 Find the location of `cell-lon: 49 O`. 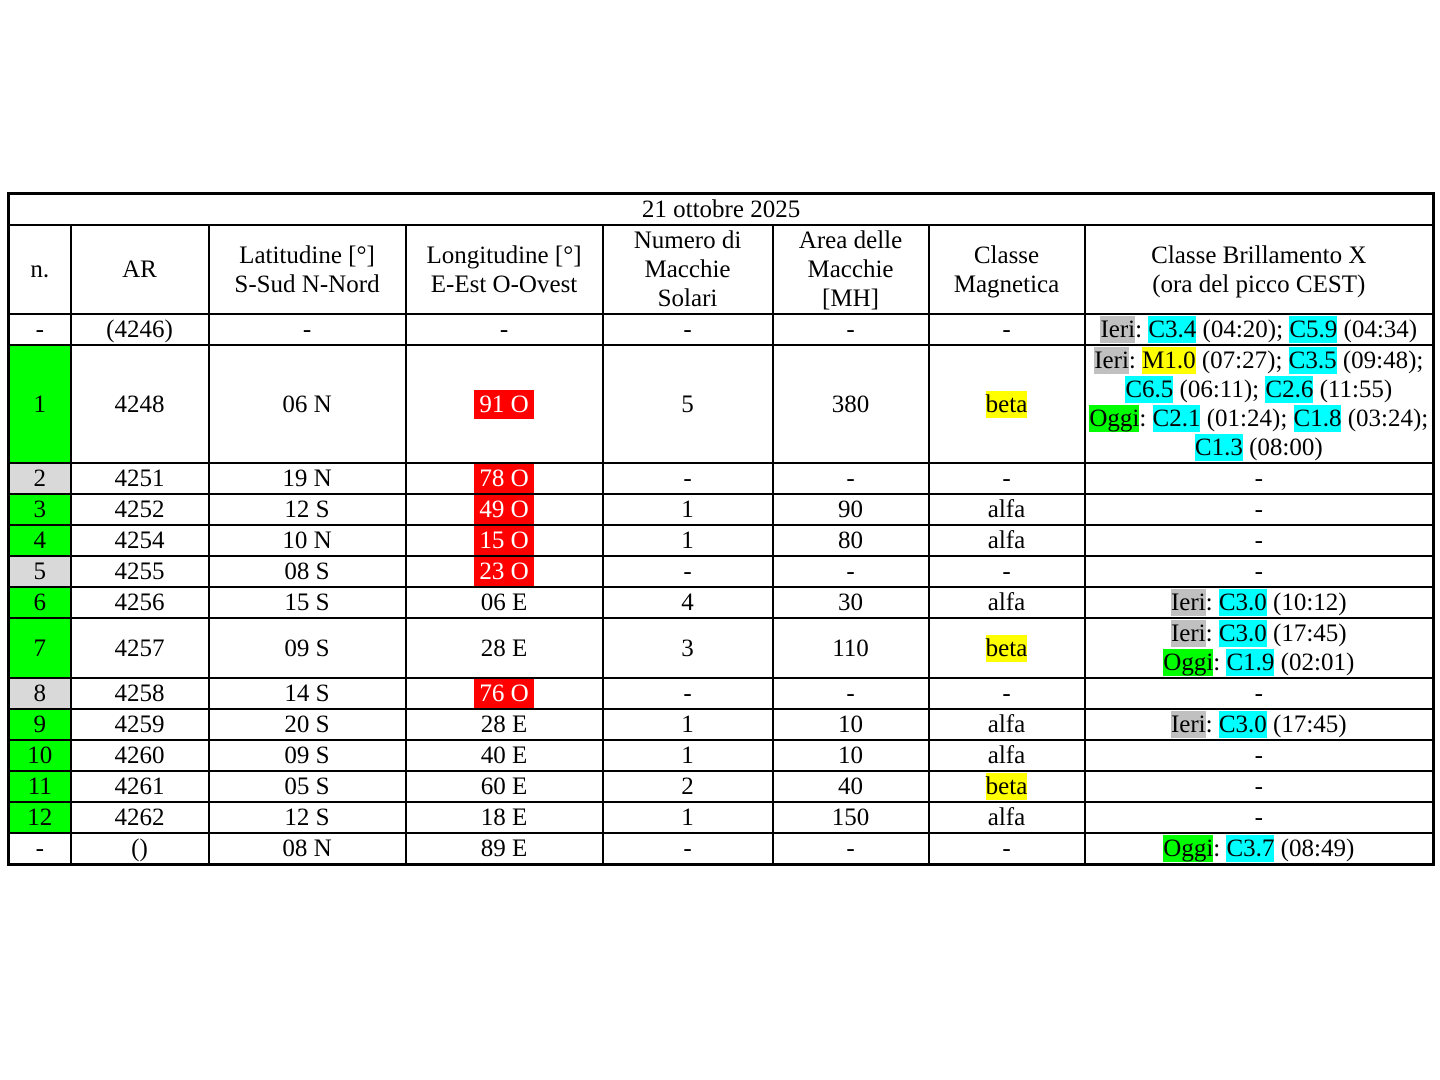

cell-lon: 49 O is located at coordinates (504, 509).